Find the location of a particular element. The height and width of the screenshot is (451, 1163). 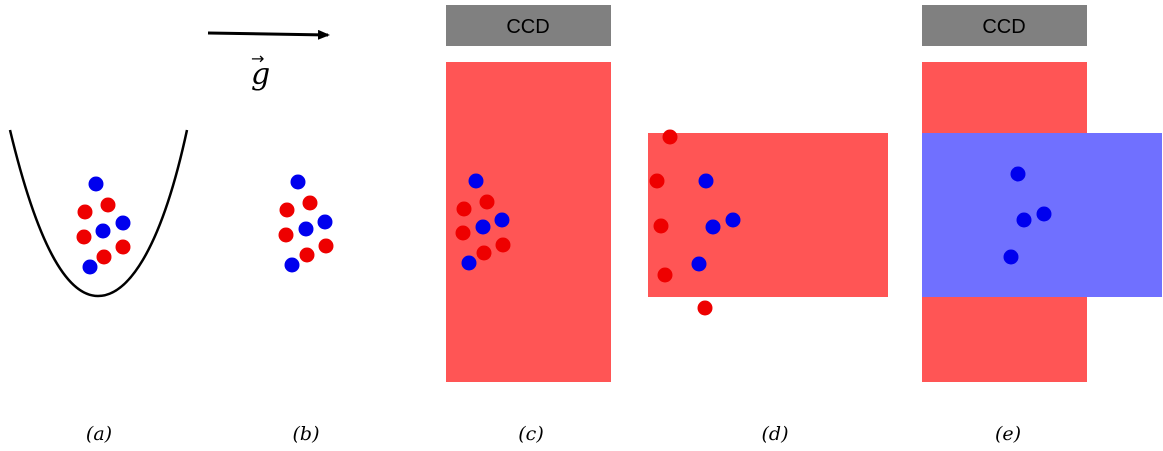

panel-label-c: (c) is located at coordinates (530, 434).